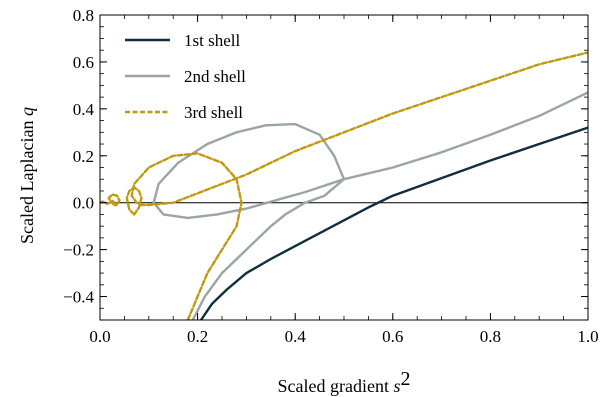 The image size is (610, 397). Describe the element at coordinates (84, 109) in the screenshot. I see `y-tick-label: 0.4` at that location.